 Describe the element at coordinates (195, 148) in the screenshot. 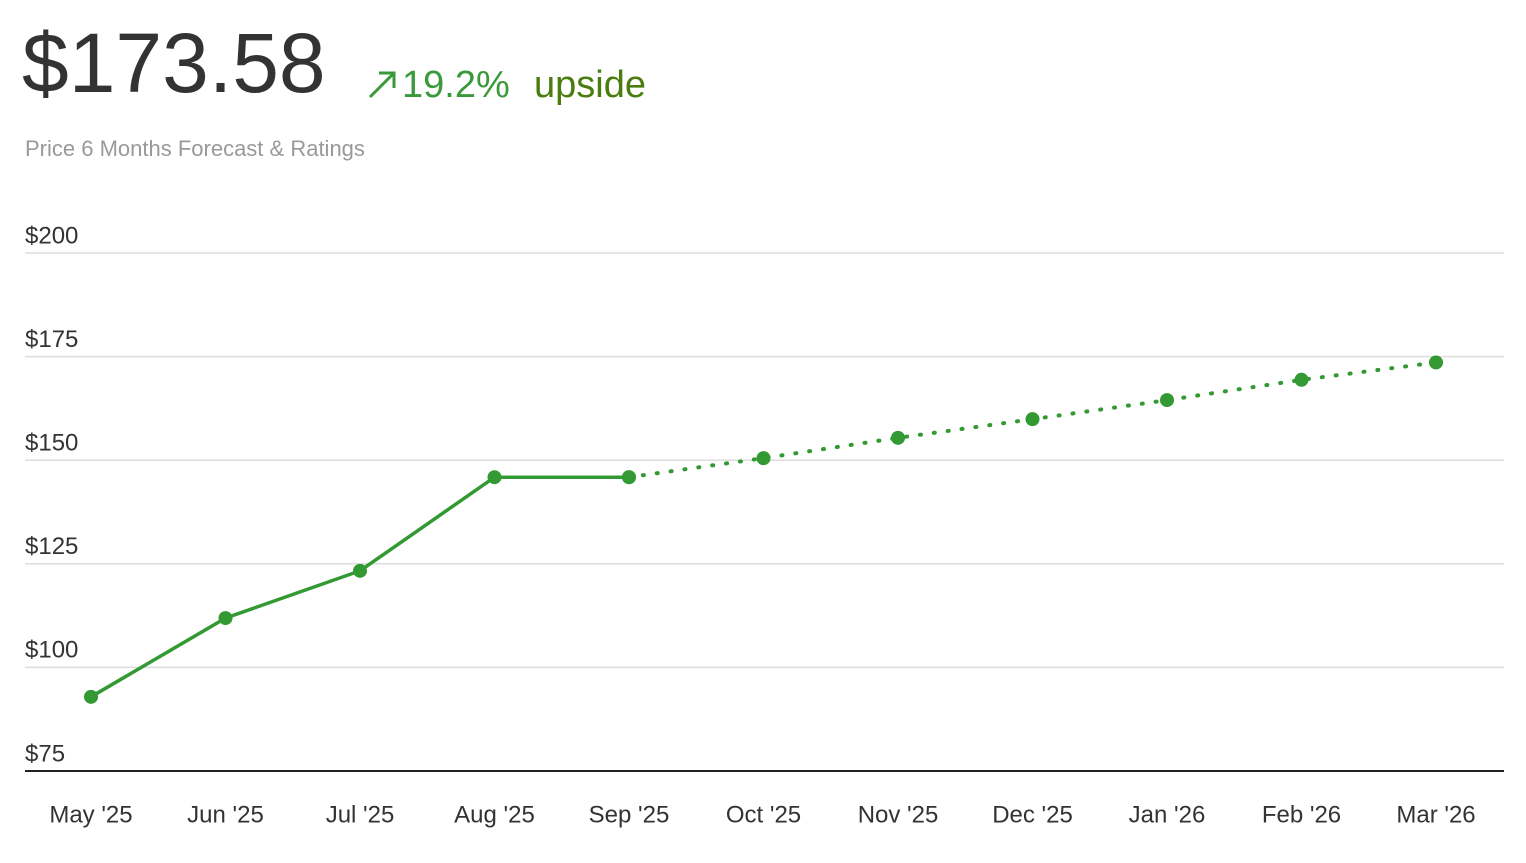

I see `subtitle: Price 6 Months Forecast & Ratings` at that location.